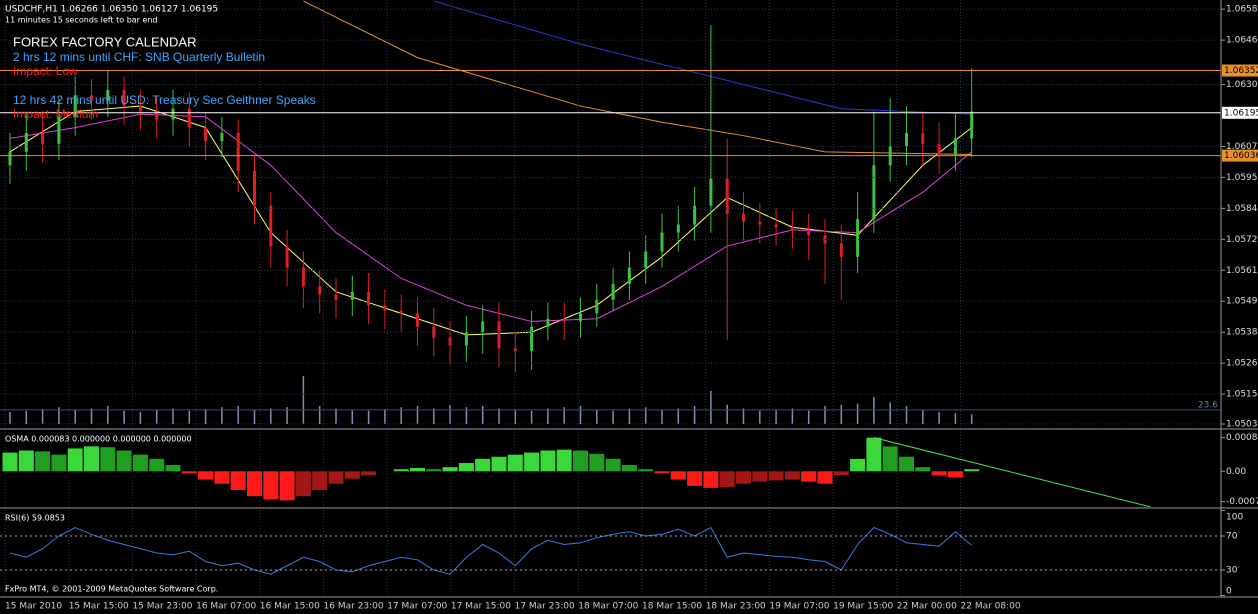 The height and width of the screenshot is (614, 1258). What do you see at coordinates (736, 607) in the screenshot?
I see `x-tick-label: 18 Mar 23:00` at bounding box center [736, 607].